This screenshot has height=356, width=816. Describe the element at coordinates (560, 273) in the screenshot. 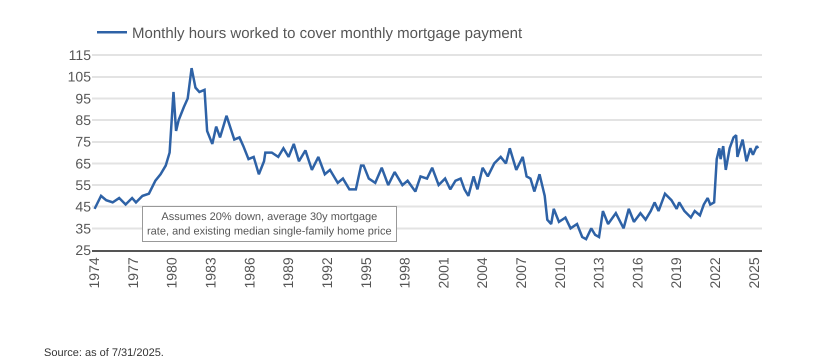

I see `x-tick-label: 2010` at that location.